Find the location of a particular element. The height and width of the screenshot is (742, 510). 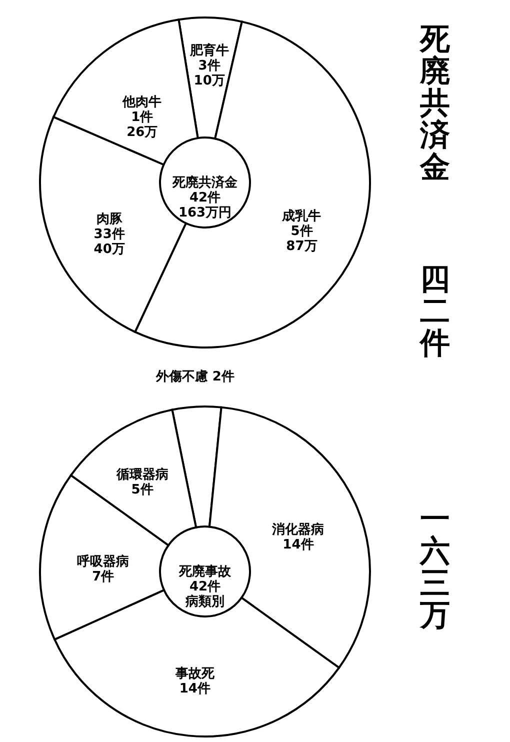

text: 死廃事故 is located at coordinates (205, 572).